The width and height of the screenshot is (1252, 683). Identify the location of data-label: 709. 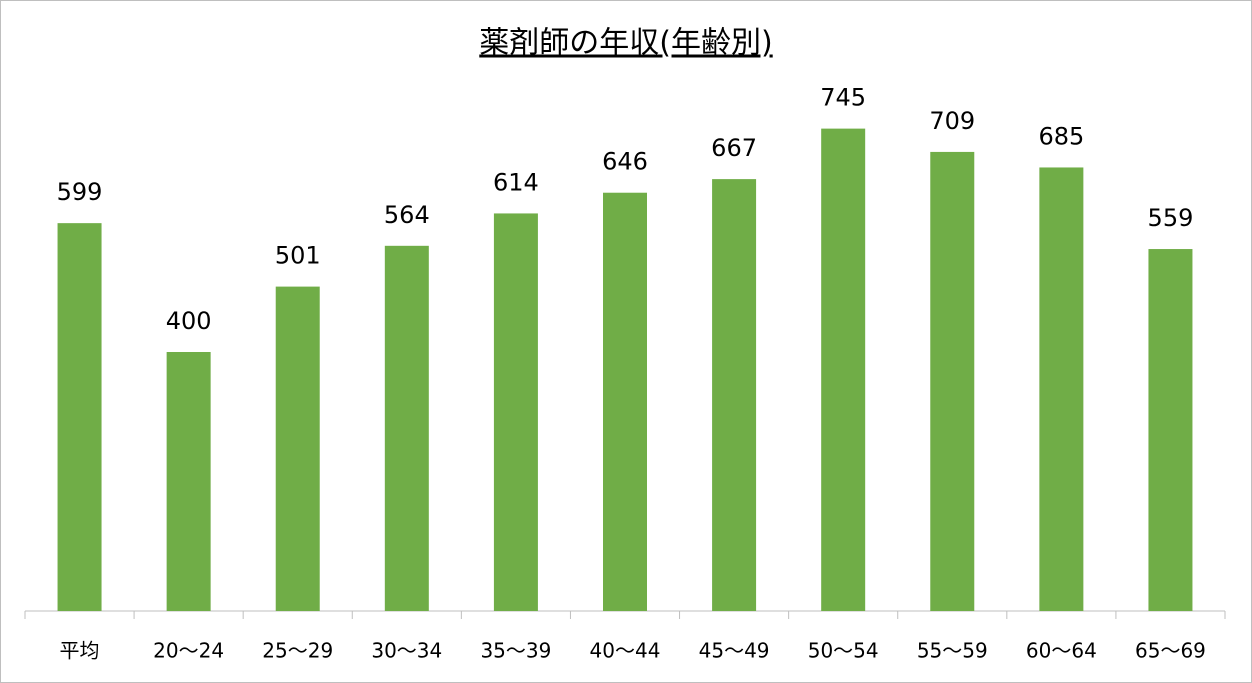
(952, 121).